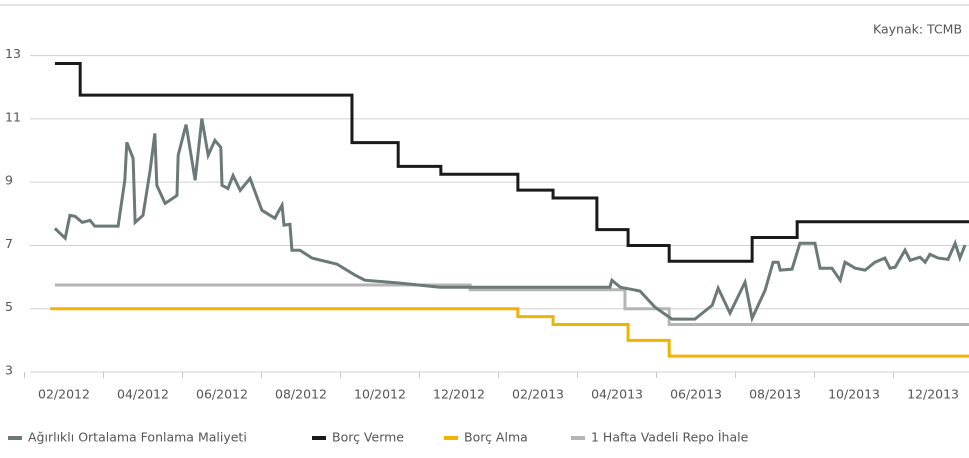 The height and width of the screenshot is (458, 969). Describe the element at coordinates (64, 394) in the screenshot. I see `x-tick-label: 02/2012` at that location.